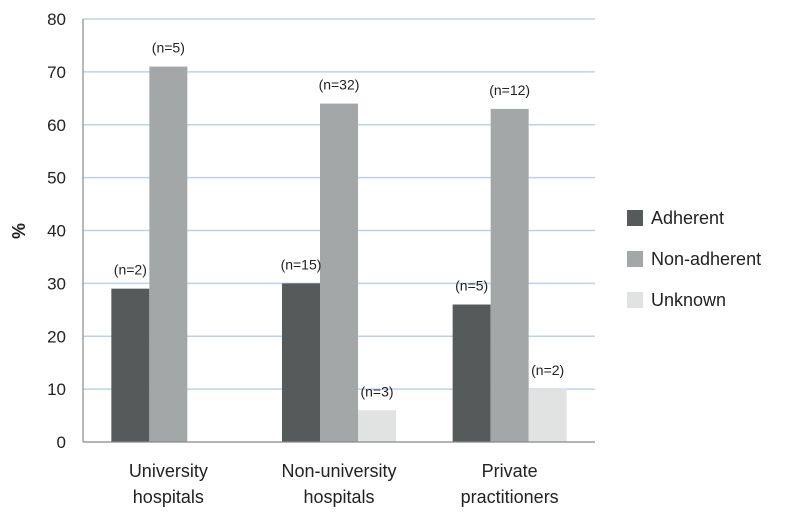 This screenshot has width=794, height=518. Describe the element at coordinates (56, 283) in the screenshot. I see `y-tick-label: 30` at that location.